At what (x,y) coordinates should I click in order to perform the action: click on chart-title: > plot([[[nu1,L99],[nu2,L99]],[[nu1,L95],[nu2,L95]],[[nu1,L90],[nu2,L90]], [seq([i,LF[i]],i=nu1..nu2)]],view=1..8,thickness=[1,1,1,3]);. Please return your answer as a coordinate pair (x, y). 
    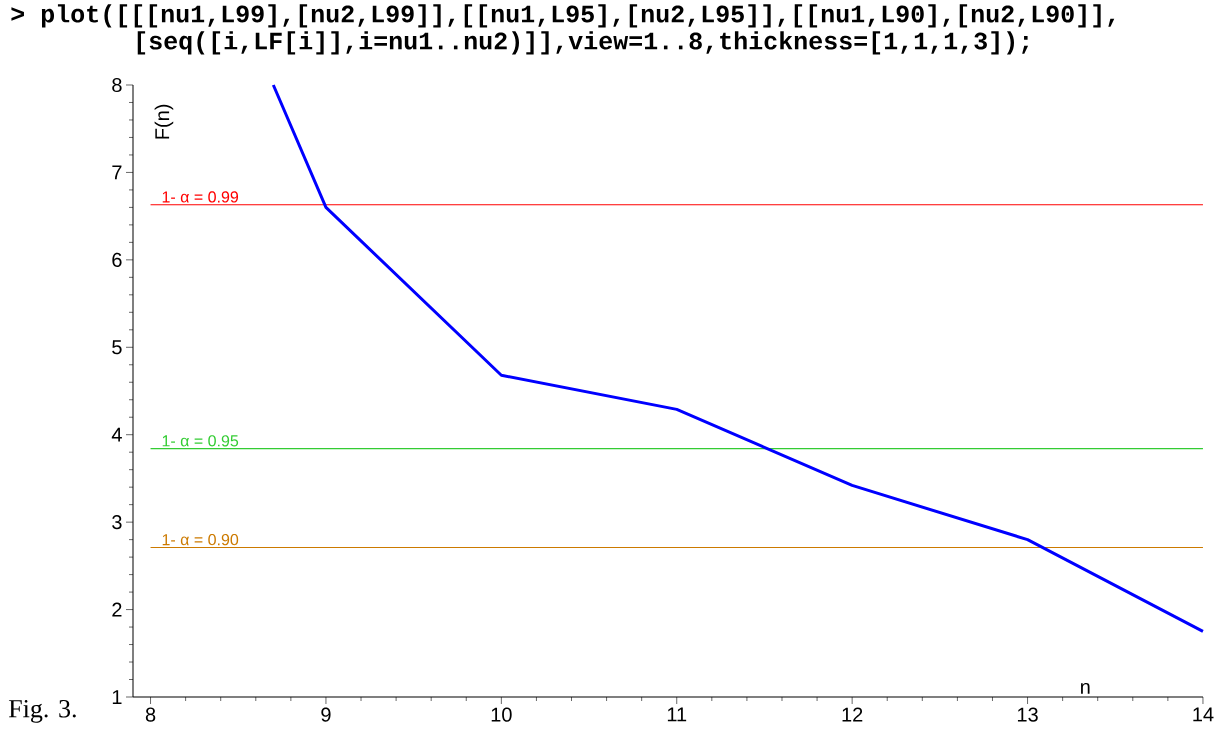
    Looking at the image, I should click on (563, 29).